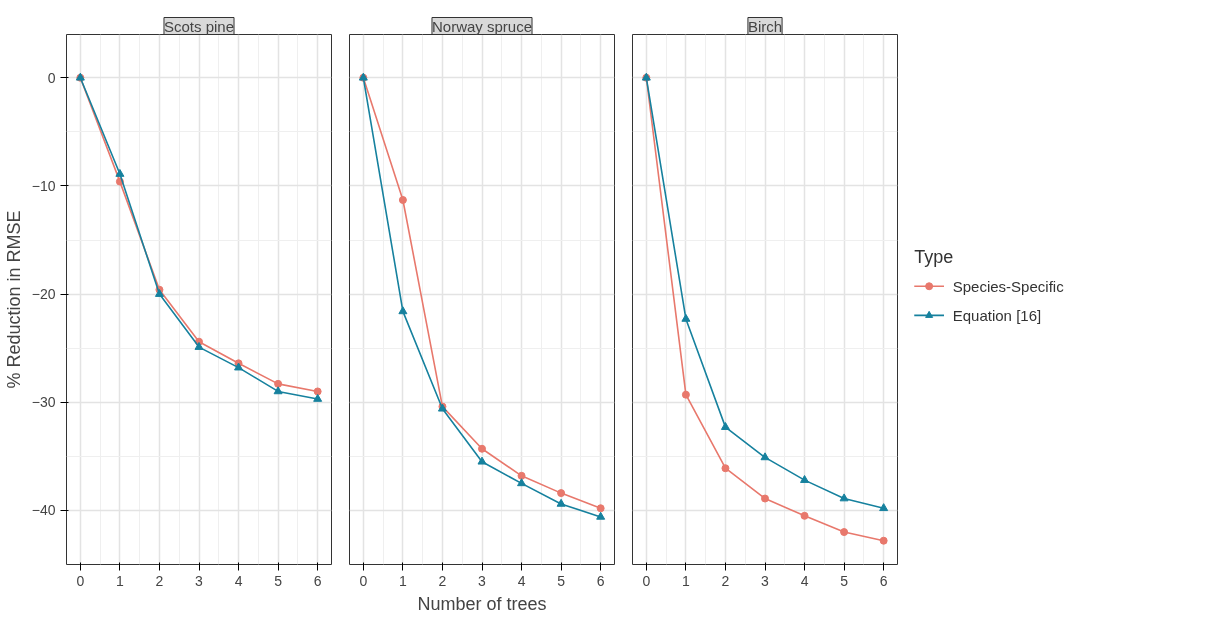 This screenshot has height=640, width=1228. Describe the element at coordinates (1008, 286) in the screenshot. I see `legend-label: Species-Specific` at that location.